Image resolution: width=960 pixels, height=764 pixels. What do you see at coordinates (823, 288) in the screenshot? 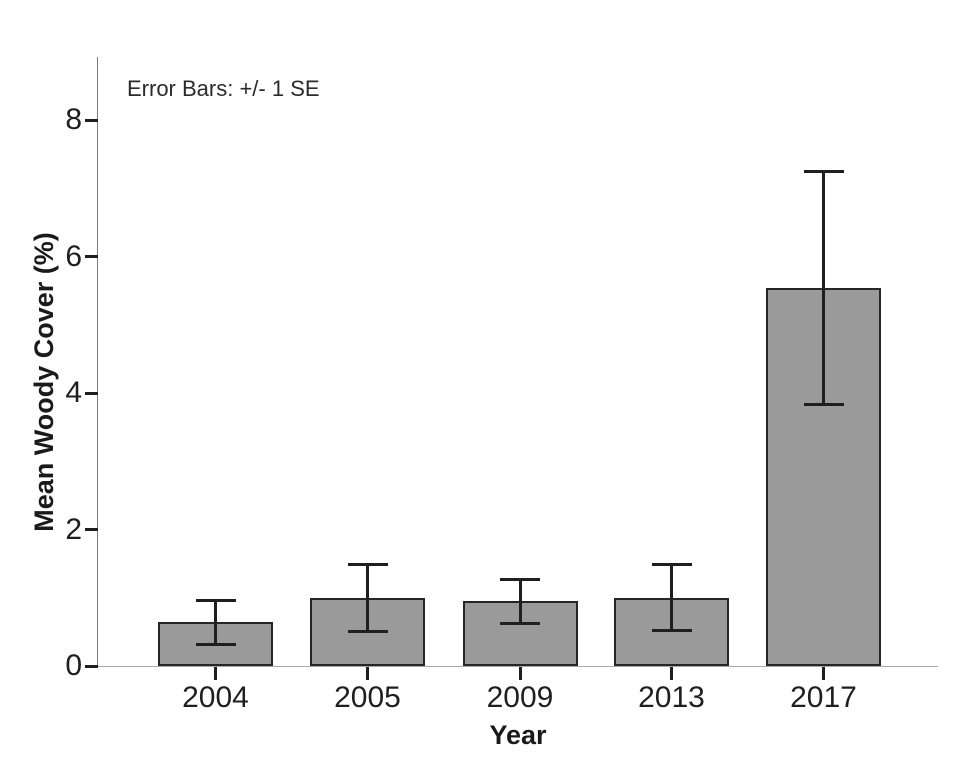
I see `error-bar-2017` at bounding box center [823, 288].